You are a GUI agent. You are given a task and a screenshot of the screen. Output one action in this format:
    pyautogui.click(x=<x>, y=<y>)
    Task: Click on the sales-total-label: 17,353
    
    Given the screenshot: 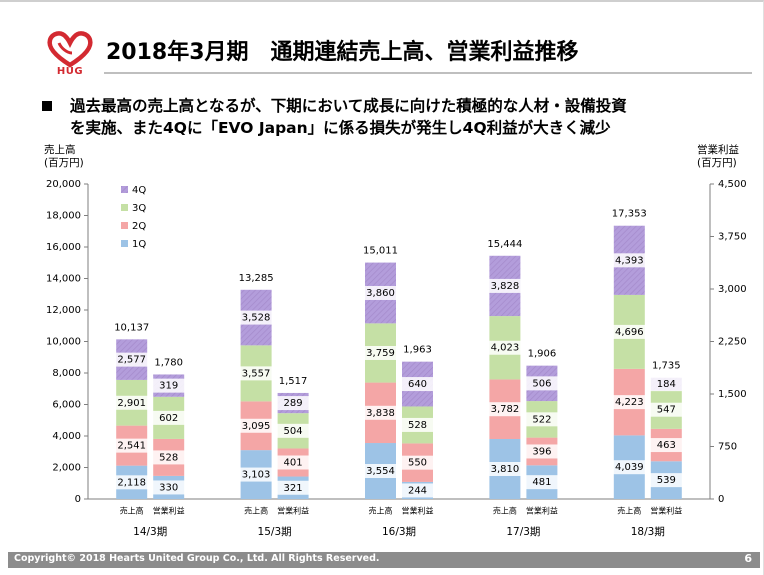 What is the action you would take?
    pyautogui.click(x=629, y=214)
    